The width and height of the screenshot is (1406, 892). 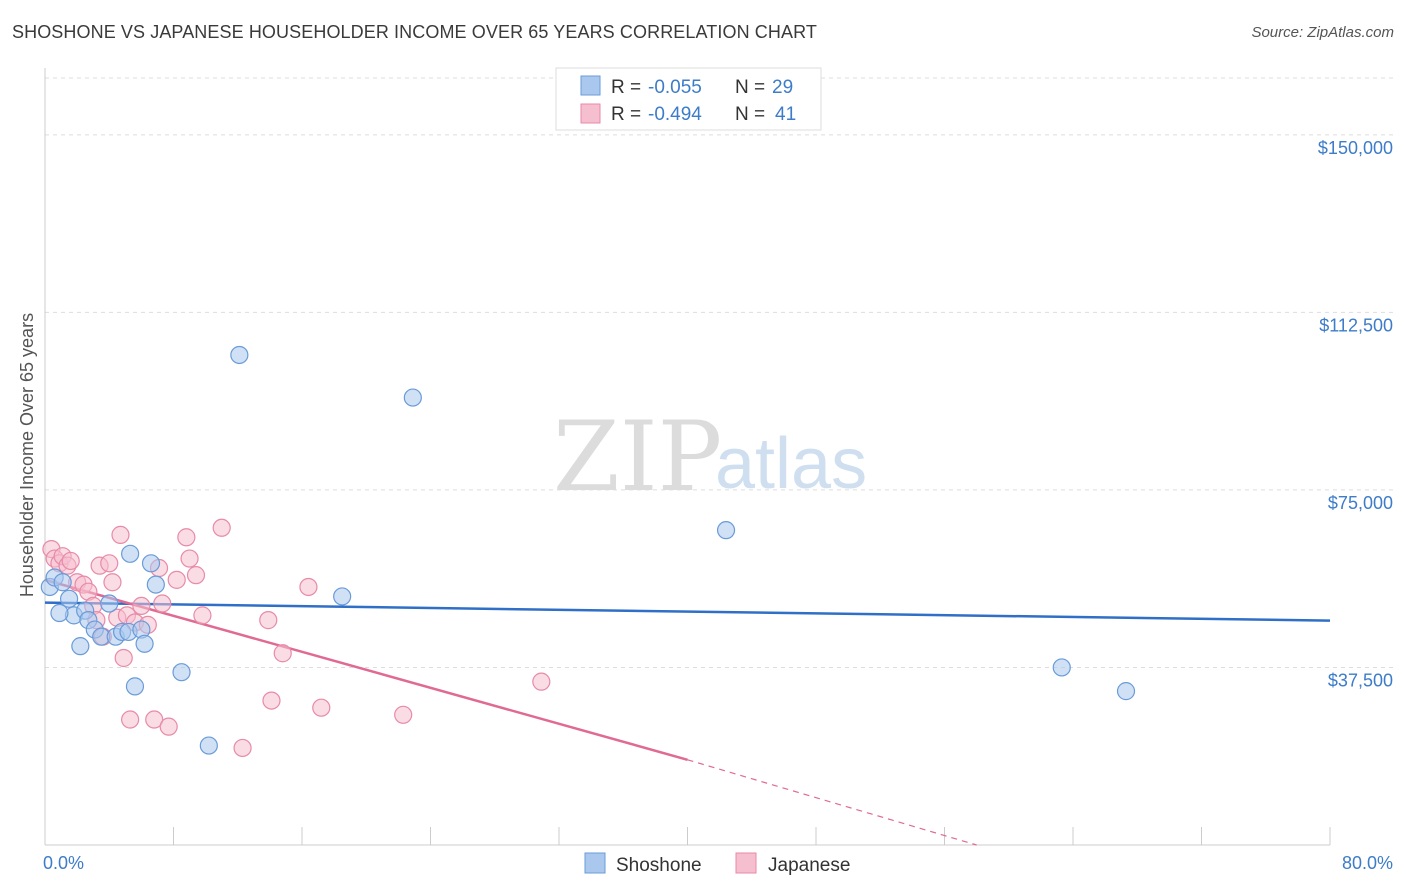 I want to click on bottom-legend-swatch-japanese, so click(x=746, y=863).